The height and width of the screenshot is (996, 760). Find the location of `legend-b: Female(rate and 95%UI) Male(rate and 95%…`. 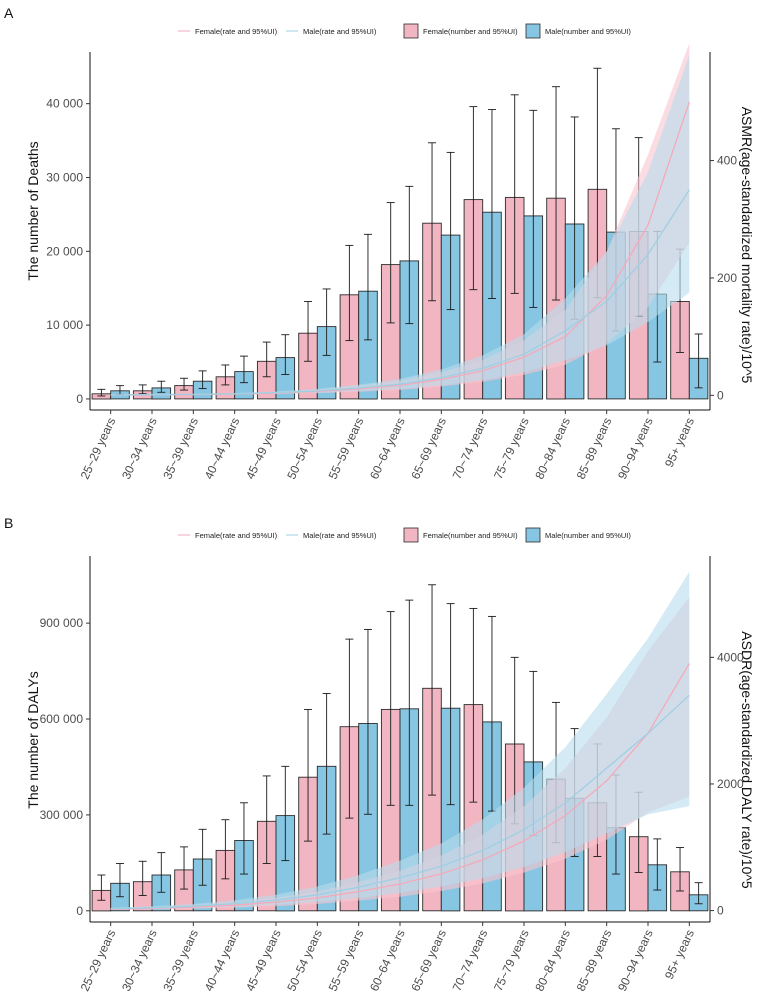

legend-b: Female(rate and 95%UI) Male(rate and 95%… is located at coordinates (404, 535).